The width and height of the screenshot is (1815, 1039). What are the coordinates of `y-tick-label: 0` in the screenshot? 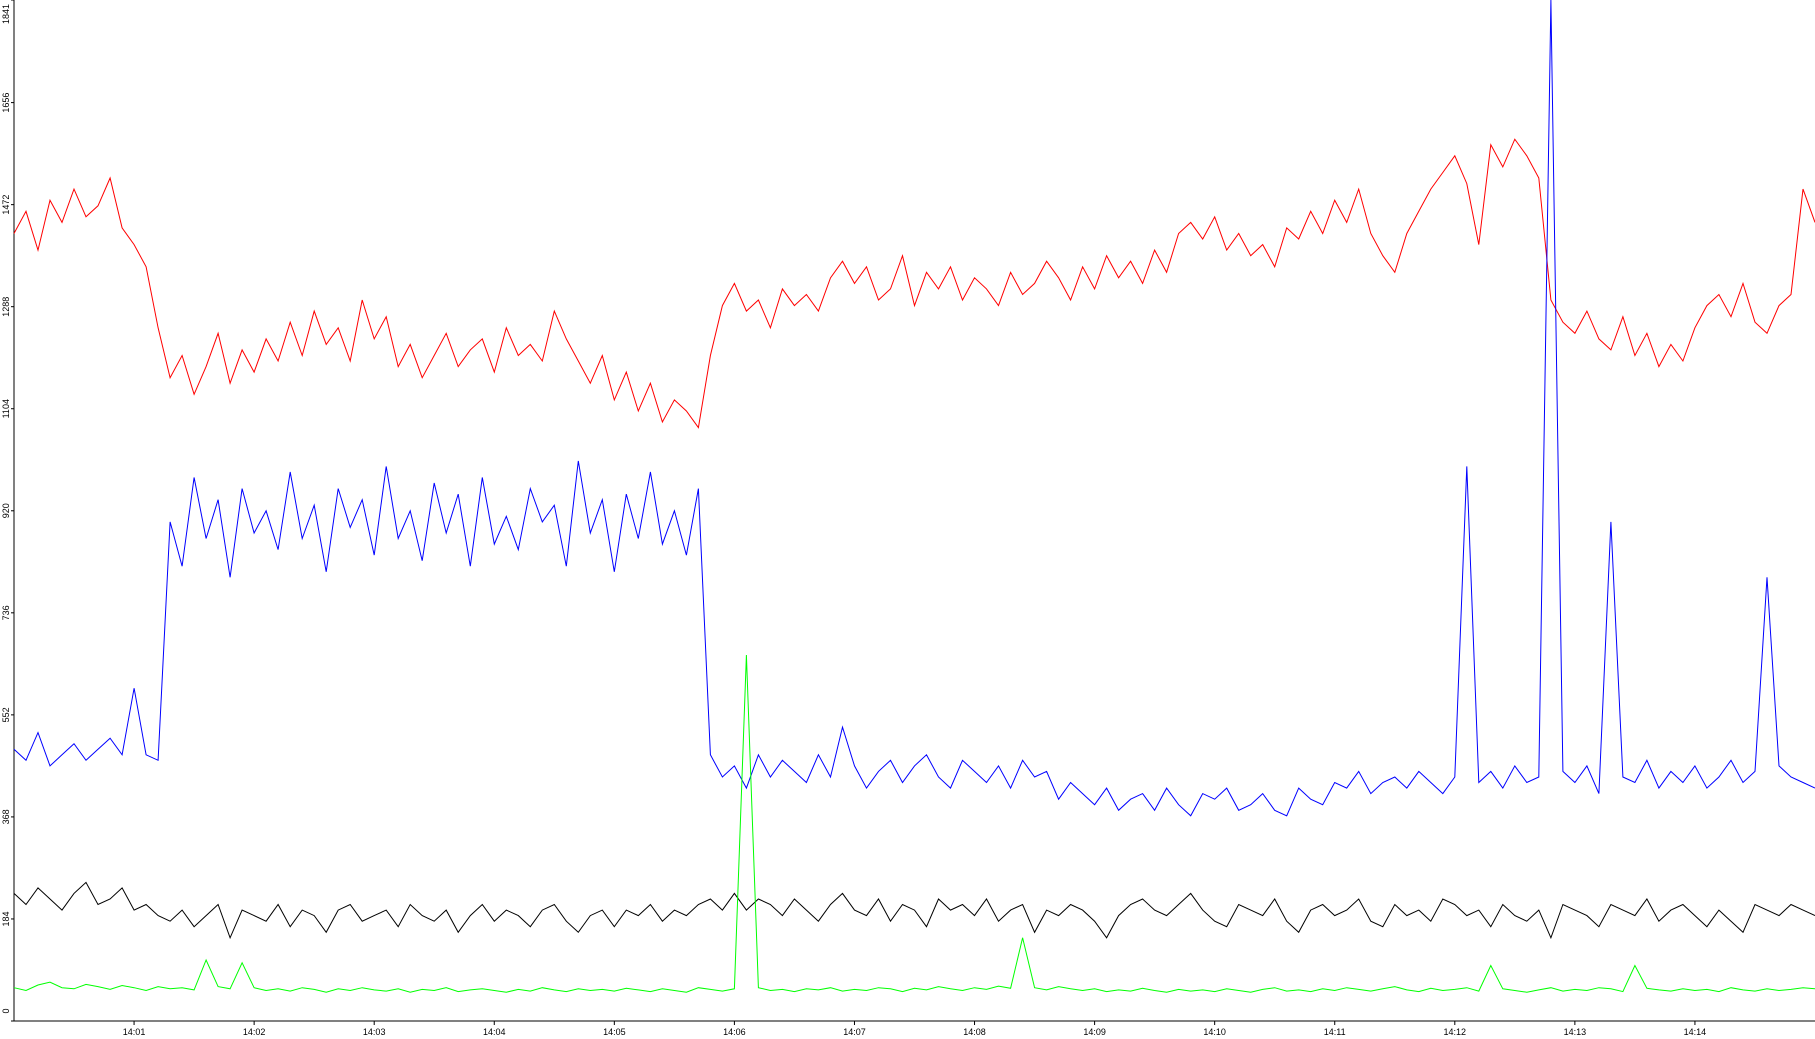 It's located at (6, 1010).